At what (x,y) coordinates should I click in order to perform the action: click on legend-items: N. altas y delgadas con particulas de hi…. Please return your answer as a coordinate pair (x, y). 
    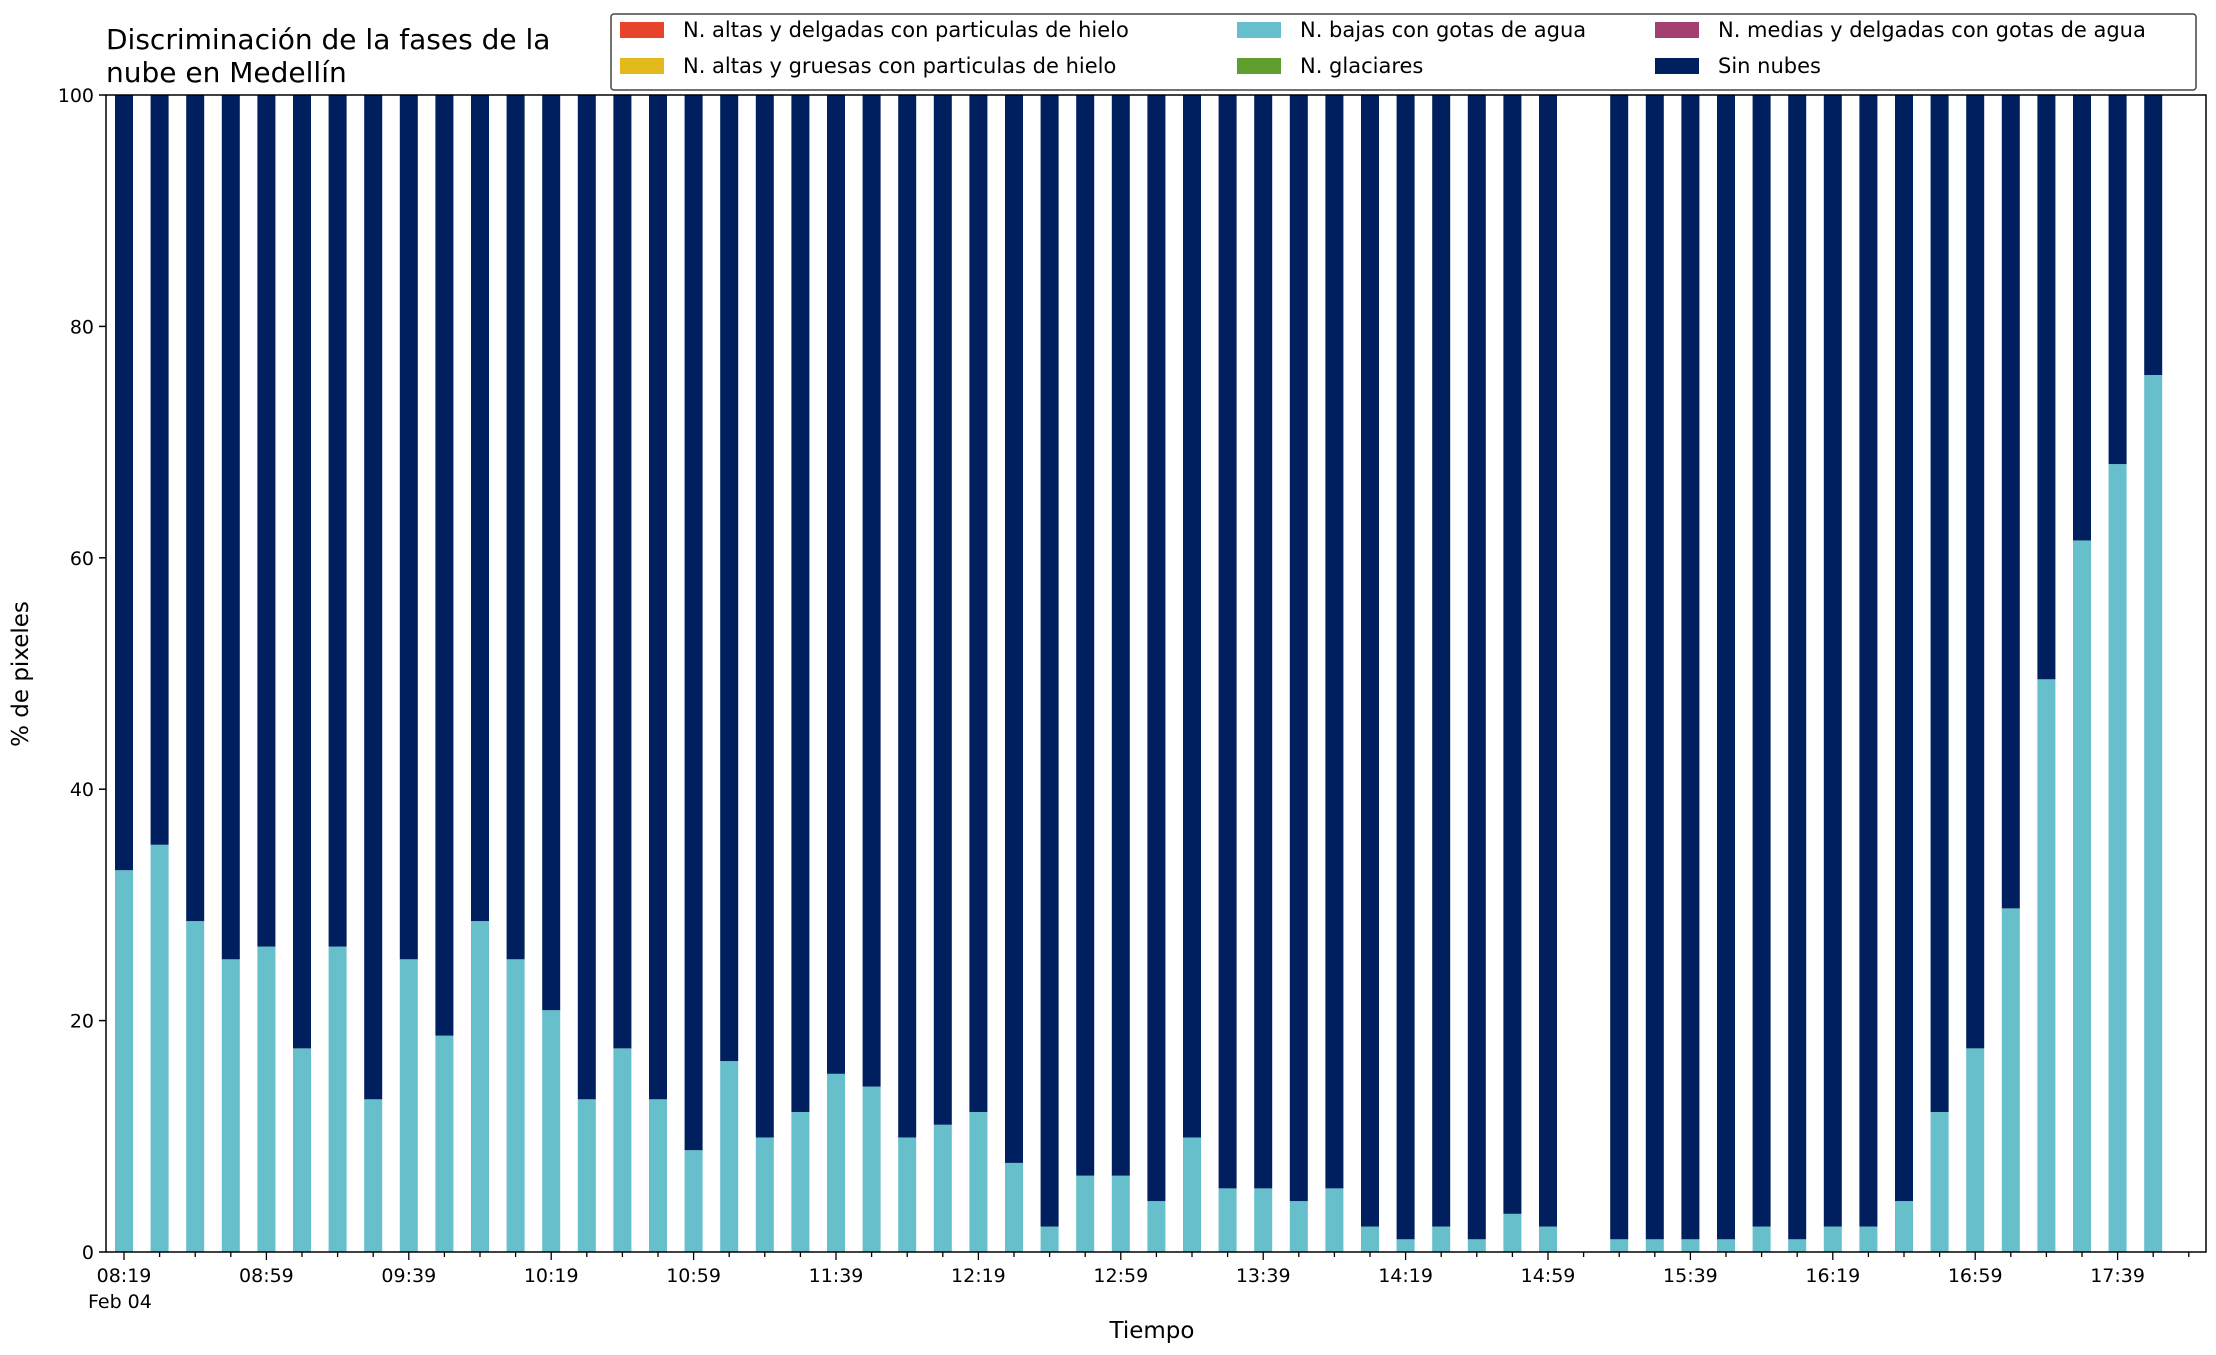
    Looking at the image, I should click on (1383, 48).